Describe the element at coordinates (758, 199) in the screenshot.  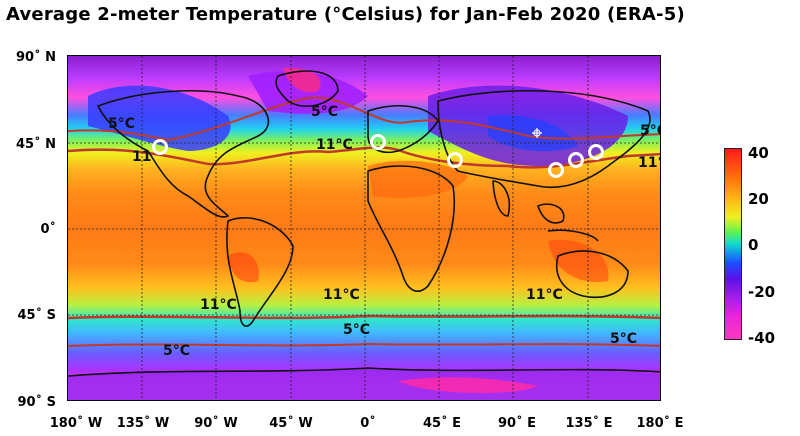
I see `colorbar-tick: 20` at that location.